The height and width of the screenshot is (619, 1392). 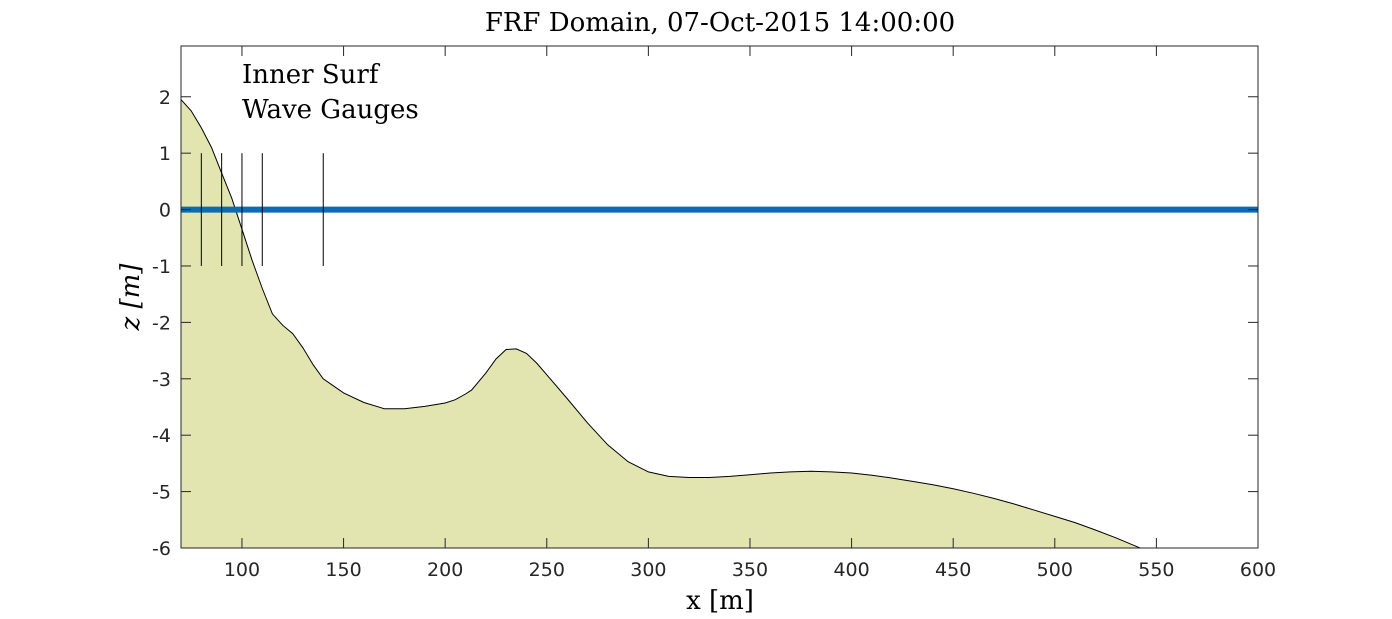 What do you see at coordinates (953, 570) in the screenshot?
I see `x-tick-label: 450` at bounding box center [953, 570].